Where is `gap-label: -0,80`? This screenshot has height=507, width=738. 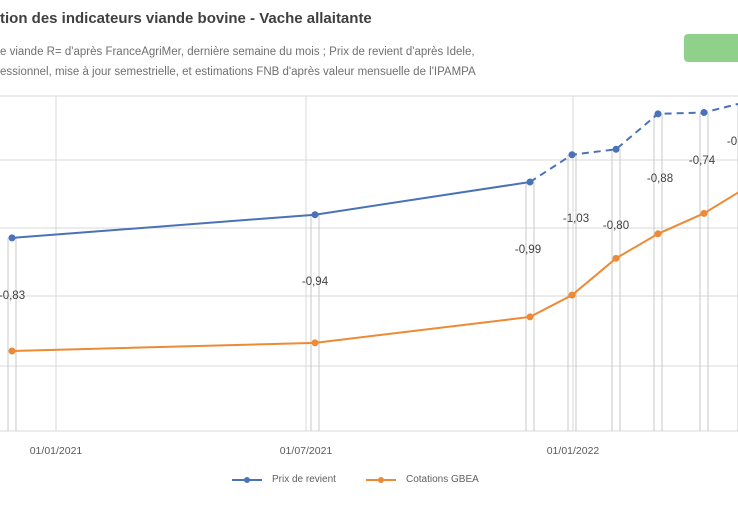 gap-label: -0,80 is located at coordinates (616, 226).